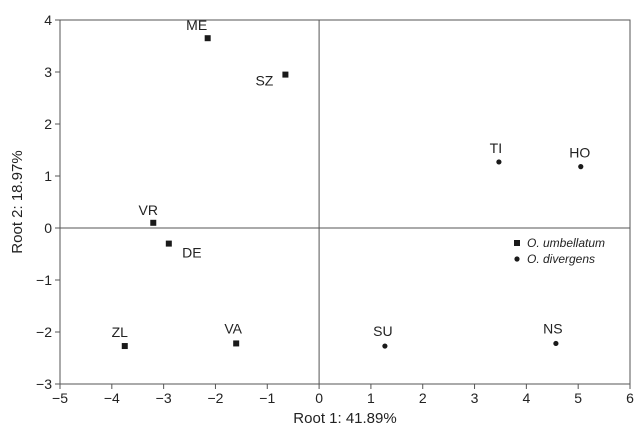 This screenshot has width=638, height=428. I want to click on x-tick-label: 2, so click(423, 398).